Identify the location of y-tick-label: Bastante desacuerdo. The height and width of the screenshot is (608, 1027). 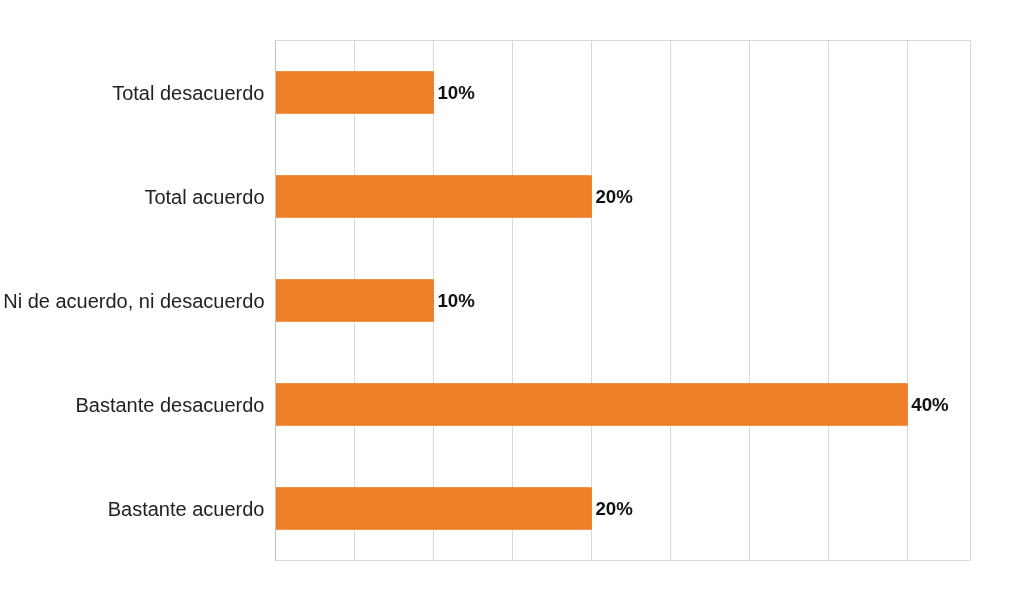
(170, 404).